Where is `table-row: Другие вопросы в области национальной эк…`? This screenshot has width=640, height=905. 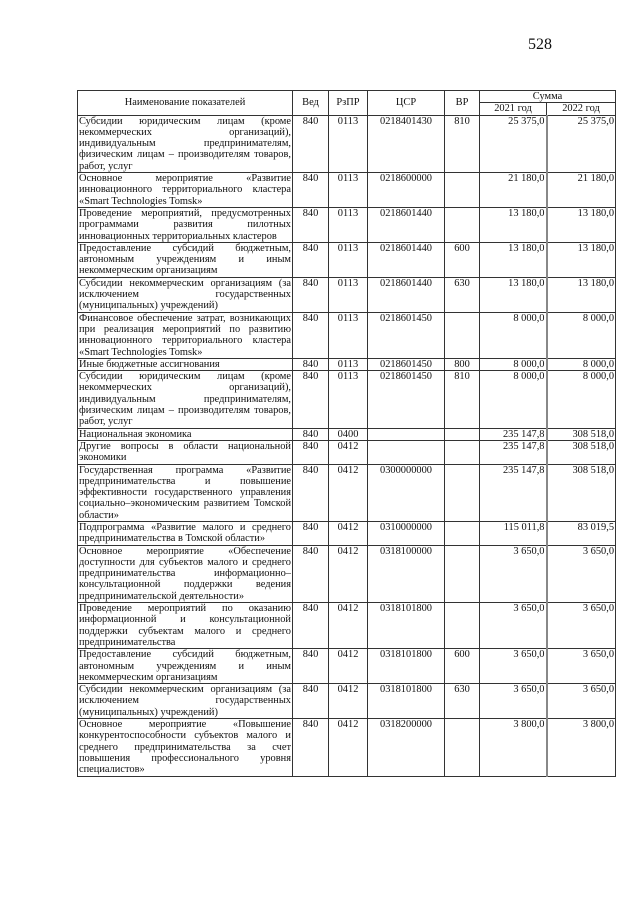
table-row: Другие вопросы в области национальной эк… is located at coordinates (347, 452).